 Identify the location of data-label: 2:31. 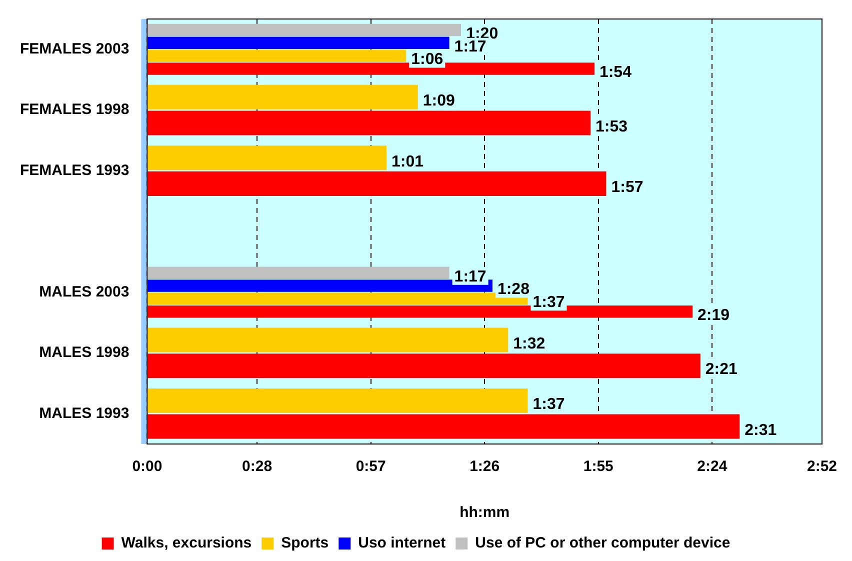
(760, 430).